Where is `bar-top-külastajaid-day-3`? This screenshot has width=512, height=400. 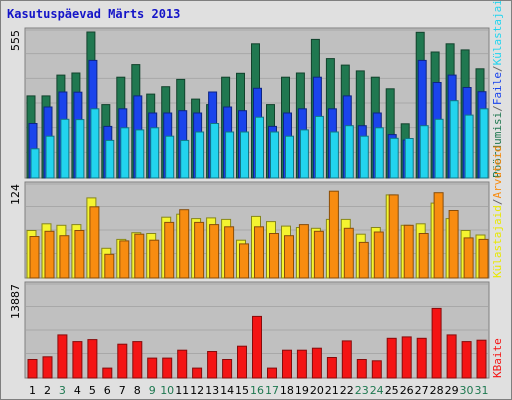 bar-top-külastajaid-day-3 is located at coordinates (65, 148).